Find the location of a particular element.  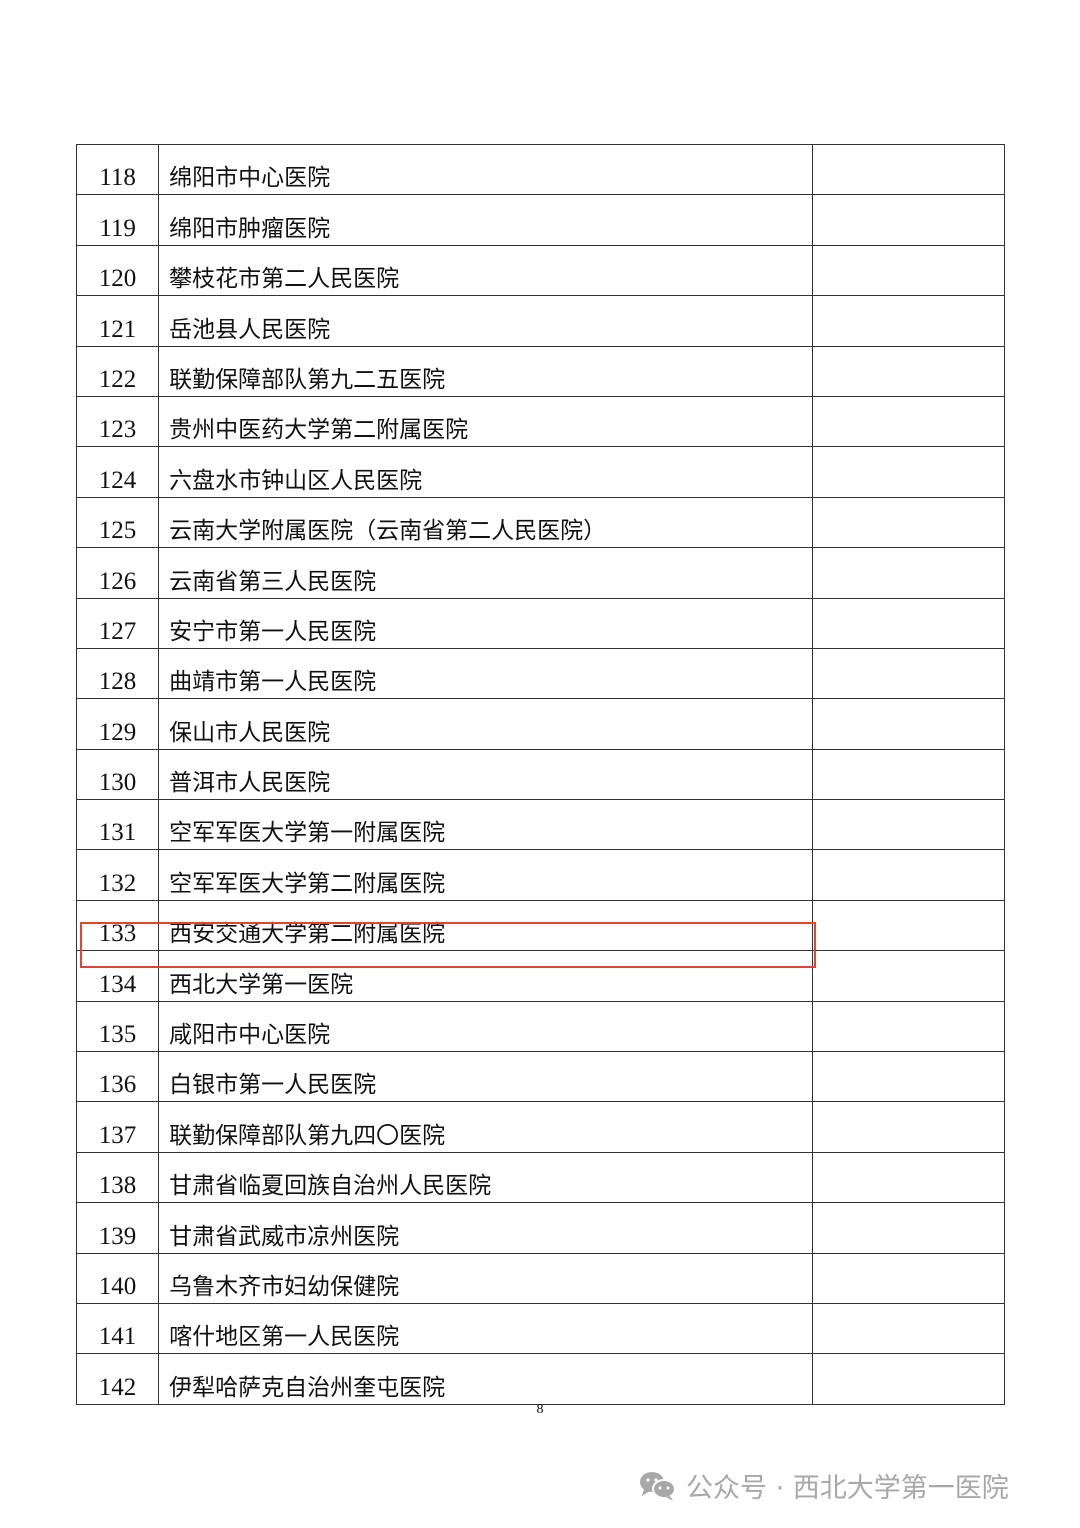

table-row: 129 保山市人民医院 is located at coordinates (540, 724).